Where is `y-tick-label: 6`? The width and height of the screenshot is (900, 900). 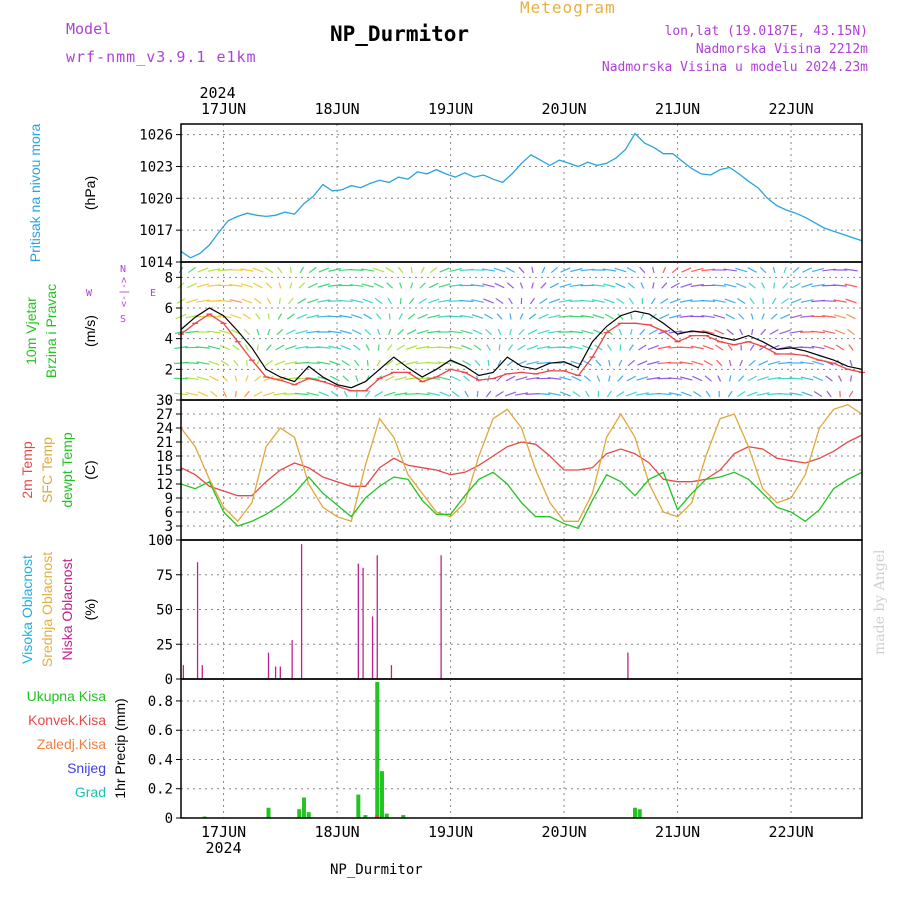
y-tick-label: 6 is located at coordinates (169, 309).